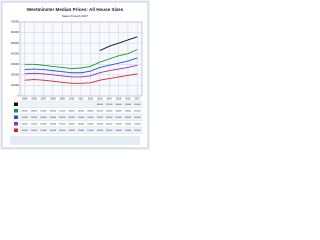 The width and height of the screenshot is (320, 240). What do you see at coordinates (53, 131) in the screenshot?
I see `table-cell: 140000` at bounding box center [53, 131].